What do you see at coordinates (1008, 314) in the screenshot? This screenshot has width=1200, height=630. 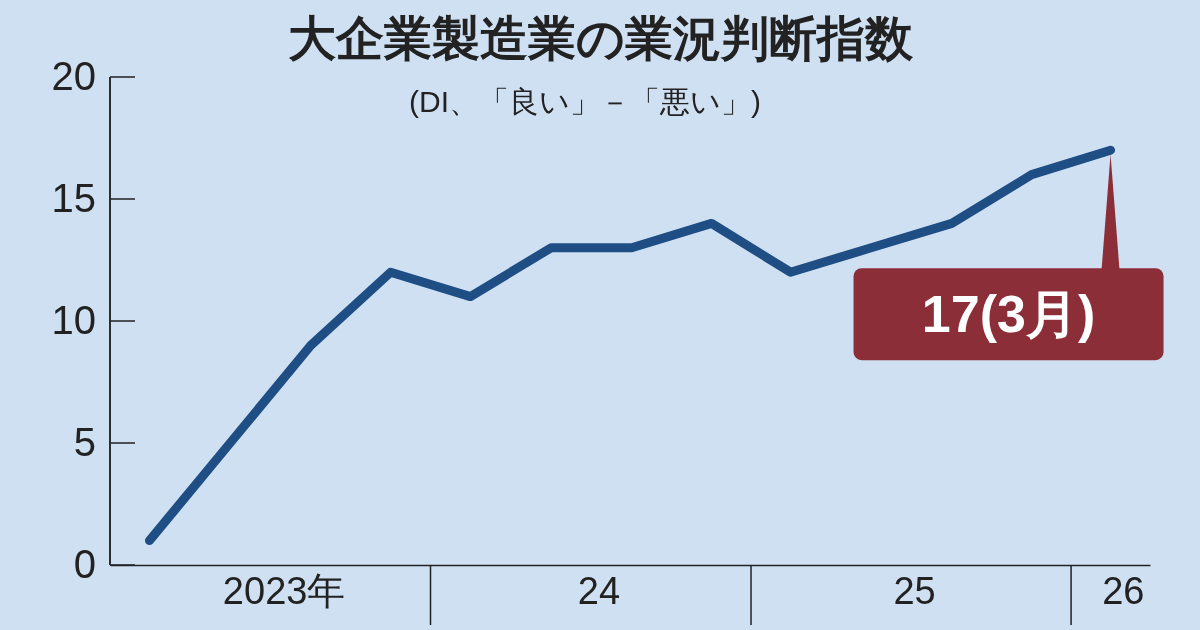 I see `annotation: 17(3月)` at bounding box center [1008, 314].